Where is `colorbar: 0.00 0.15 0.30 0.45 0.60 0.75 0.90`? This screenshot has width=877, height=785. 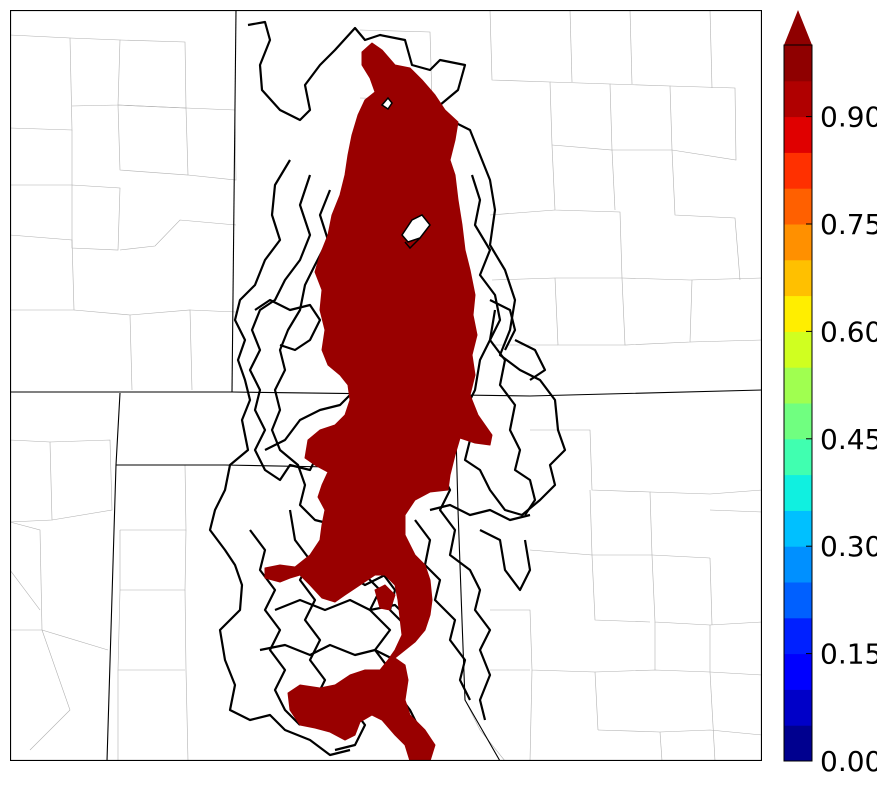
colorbar: 0.00 0.15 0.30 0.45 0.60 0.75 0.90 is located at coordinates (830, 394).